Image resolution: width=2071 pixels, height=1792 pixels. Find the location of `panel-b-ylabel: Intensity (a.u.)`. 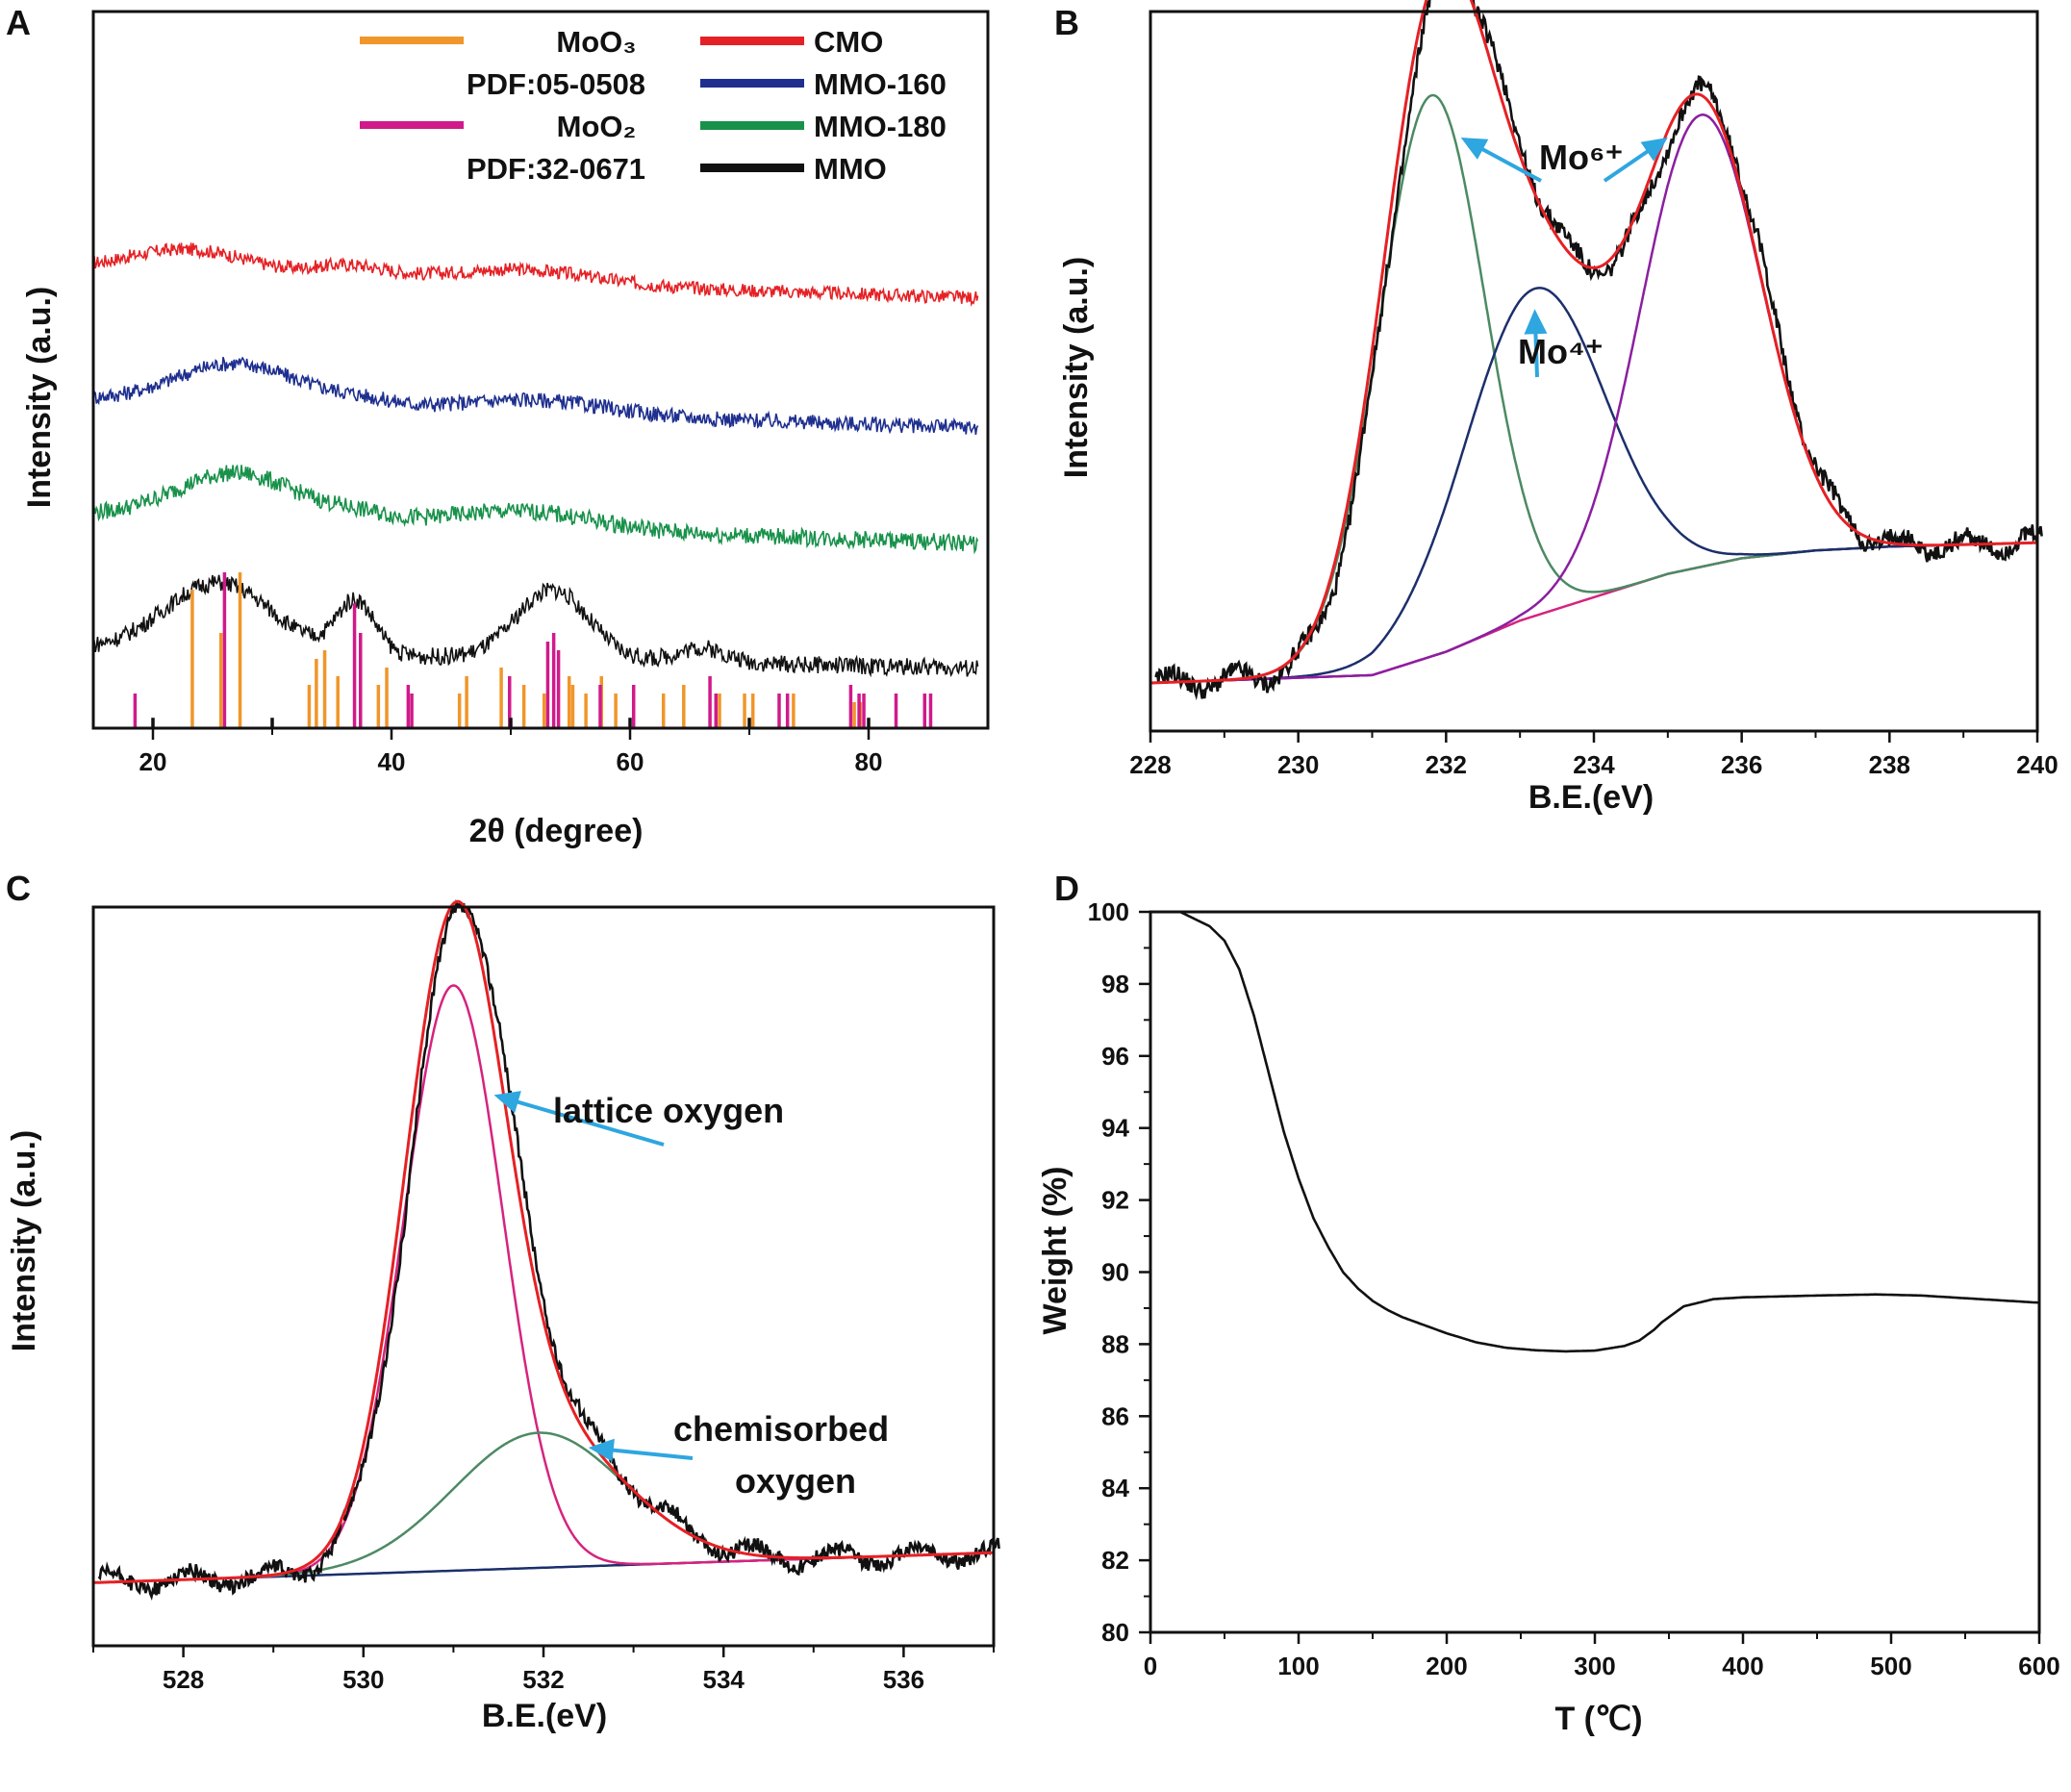

panel-b-ylabel: Intensity (a.u.) is located at coordinates (1076, 368).